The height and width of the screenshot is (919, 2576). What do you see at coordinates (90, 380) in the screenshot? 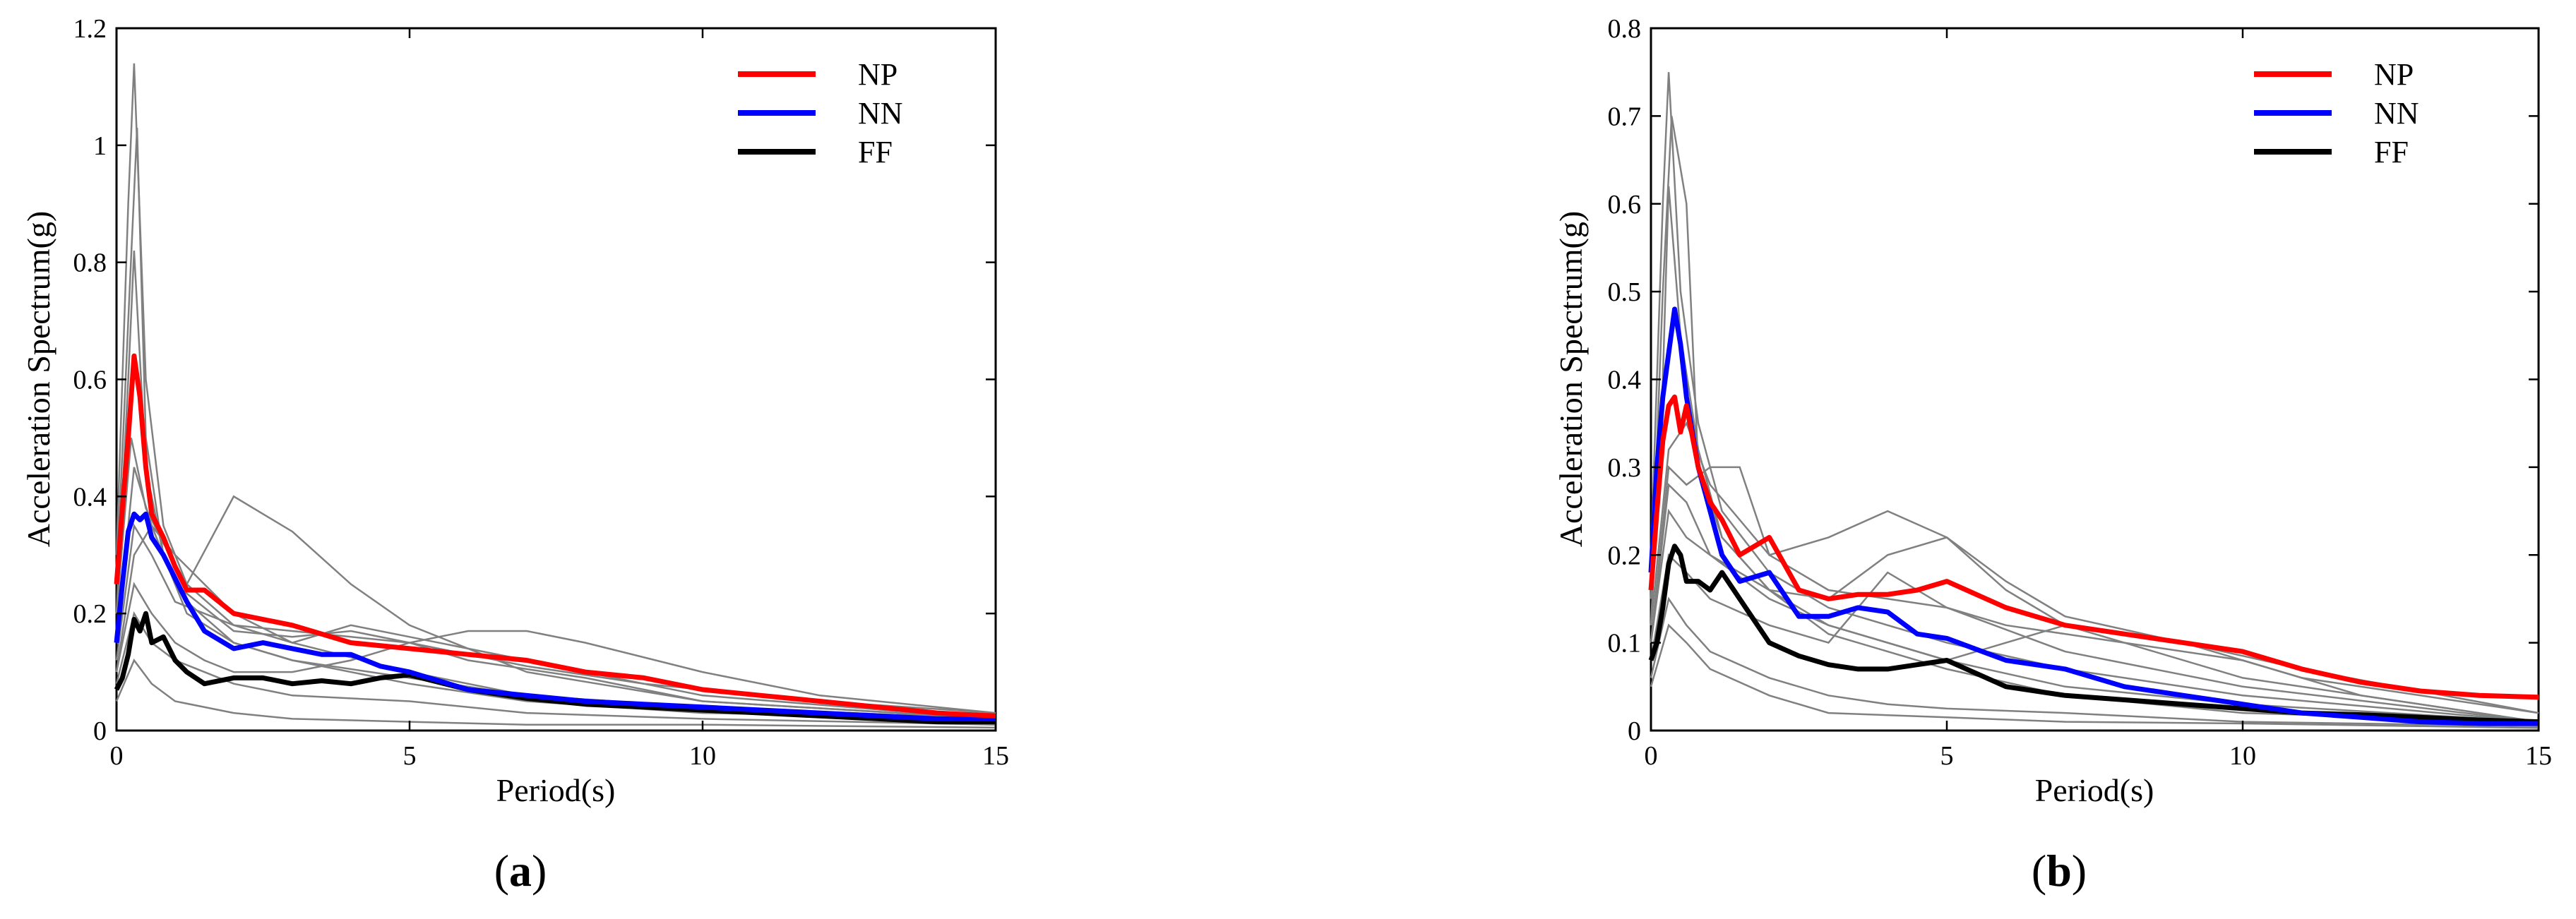
I see `panel-a-ytick-label-3: 0.6` at bounding box center [90, 380].